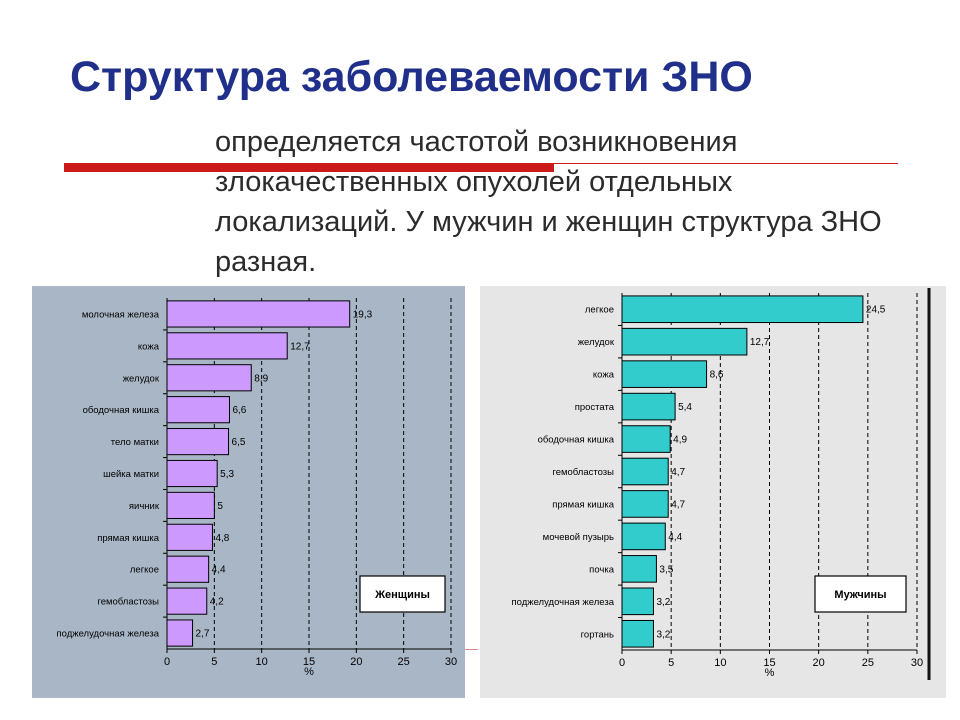  Describe the element at coordinates (239, 410) in the screenshot. I see `data-label: 6,6` at that location.